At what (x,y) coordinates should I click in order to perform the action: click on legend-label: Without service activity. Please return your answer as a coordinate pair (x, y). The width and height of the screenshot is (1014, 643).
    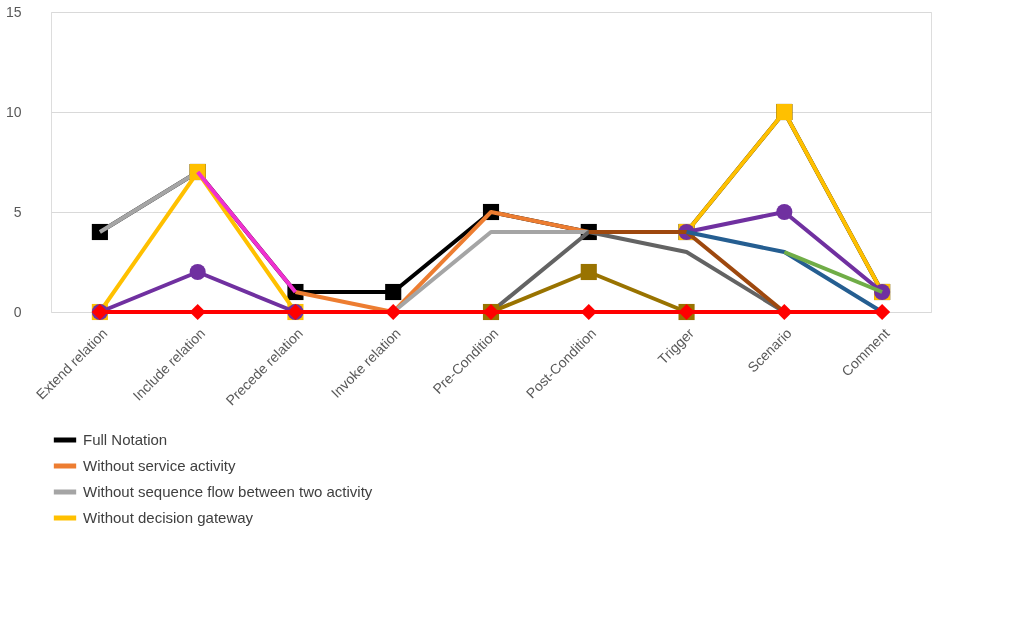
    Looking at the image, I should click on (160, 465).